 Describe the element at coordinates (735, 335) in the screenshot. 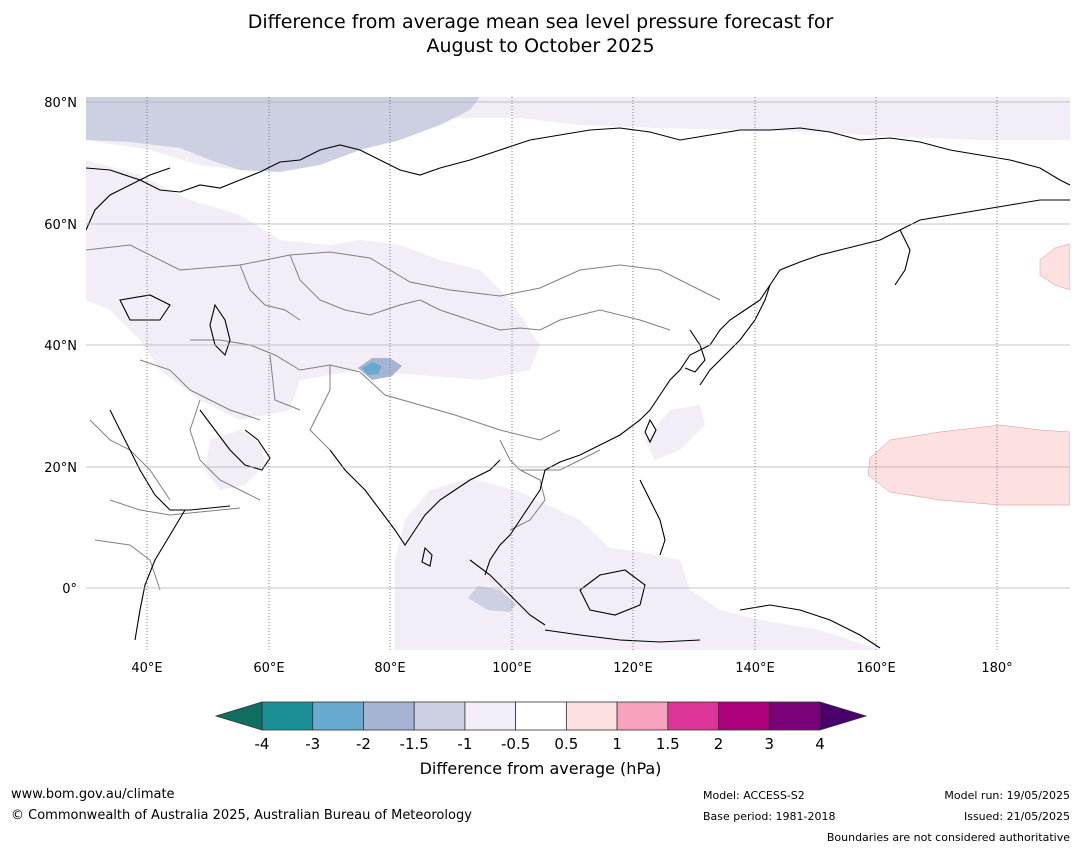

I see `coast-japan` at that location.